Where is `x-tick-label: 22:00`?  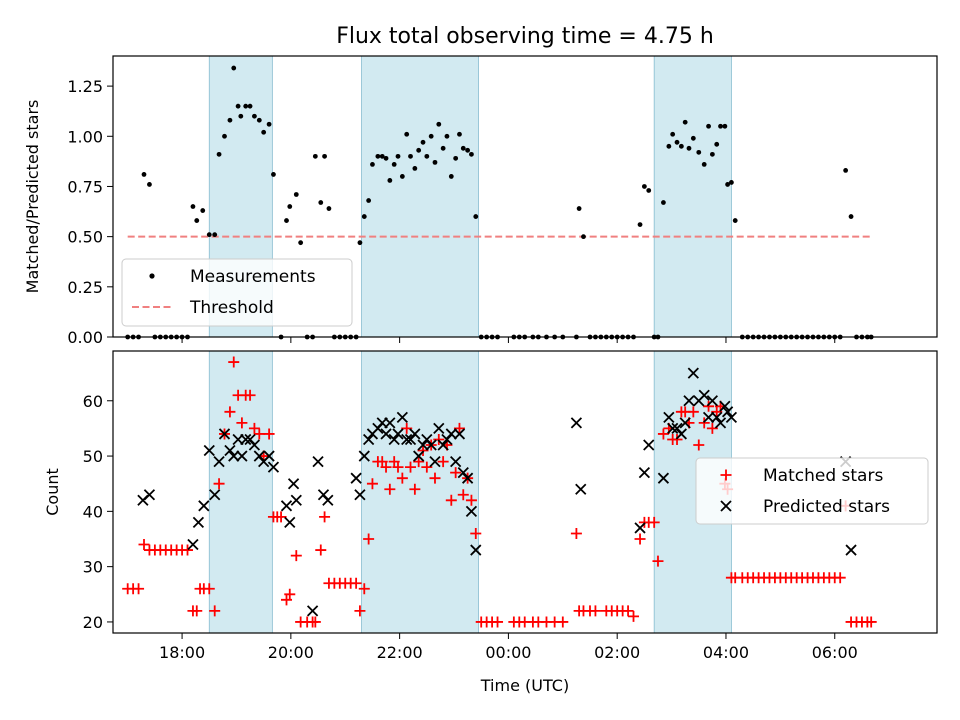
x-tick-label: 22:00 is located at coordinates (400, 652).